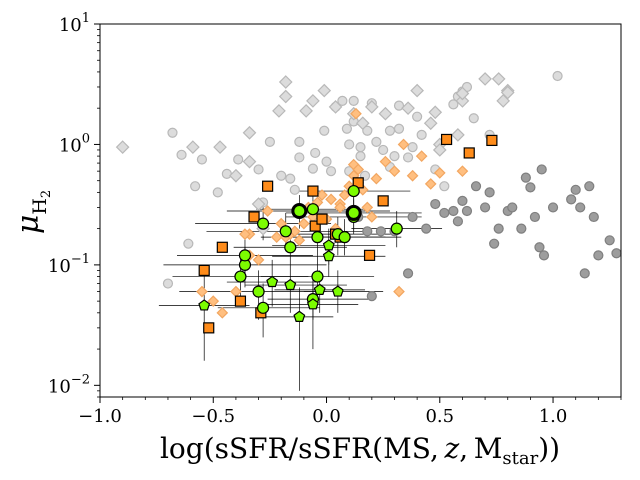 The width and height of the screenshot is (640, 480). I want to click on x-axis-ticks: −1.0 −0.5 0.0 0.5 1.0, so click(350, 412).